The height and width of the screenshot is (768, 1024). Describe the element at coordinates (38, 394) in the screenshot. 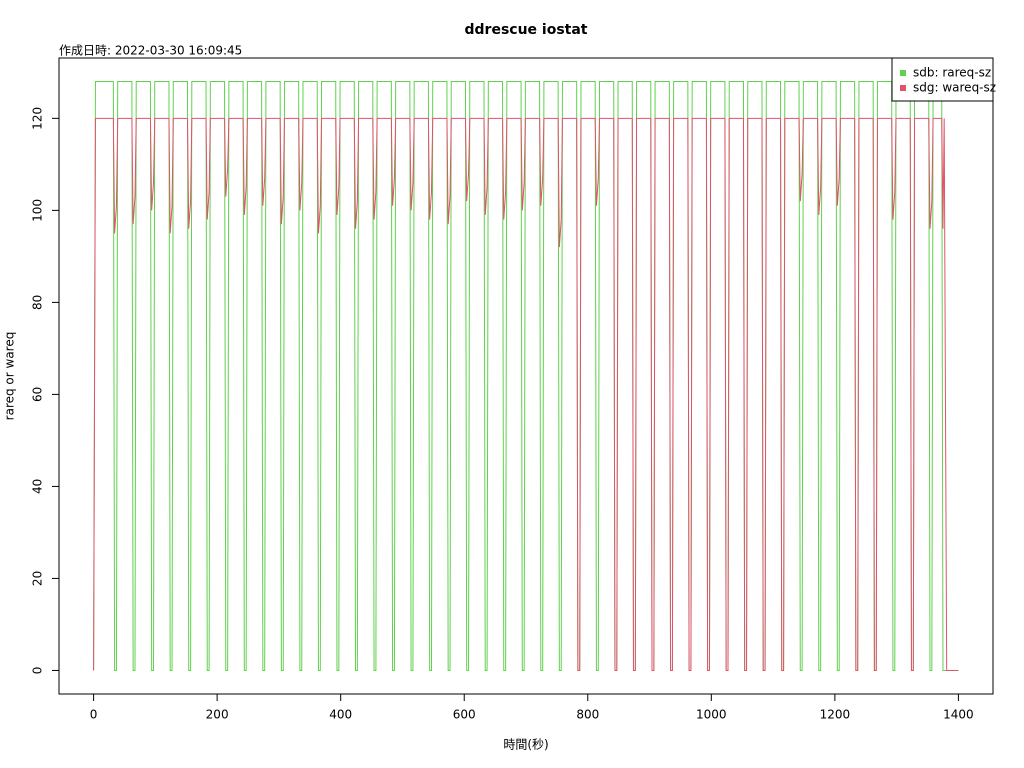

I see `y-tick-label: 60` at that location.